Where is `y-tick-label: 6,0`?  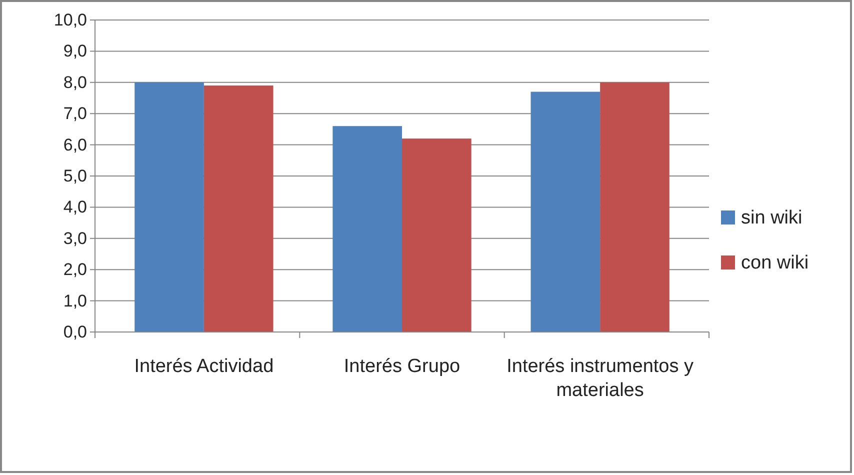 y-tick-label: 6,0 is located at coordinates (75, 144).